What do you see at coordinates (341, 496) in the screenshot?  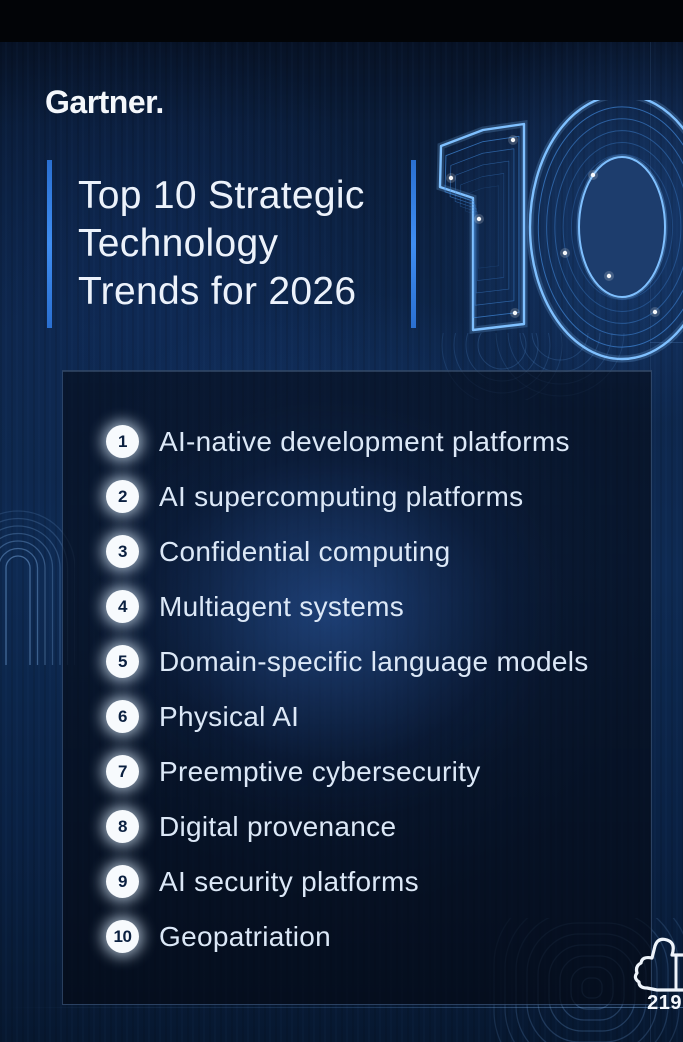 I see `trend-label: AI supercomputing platforms` at bounding box center [341, 496].